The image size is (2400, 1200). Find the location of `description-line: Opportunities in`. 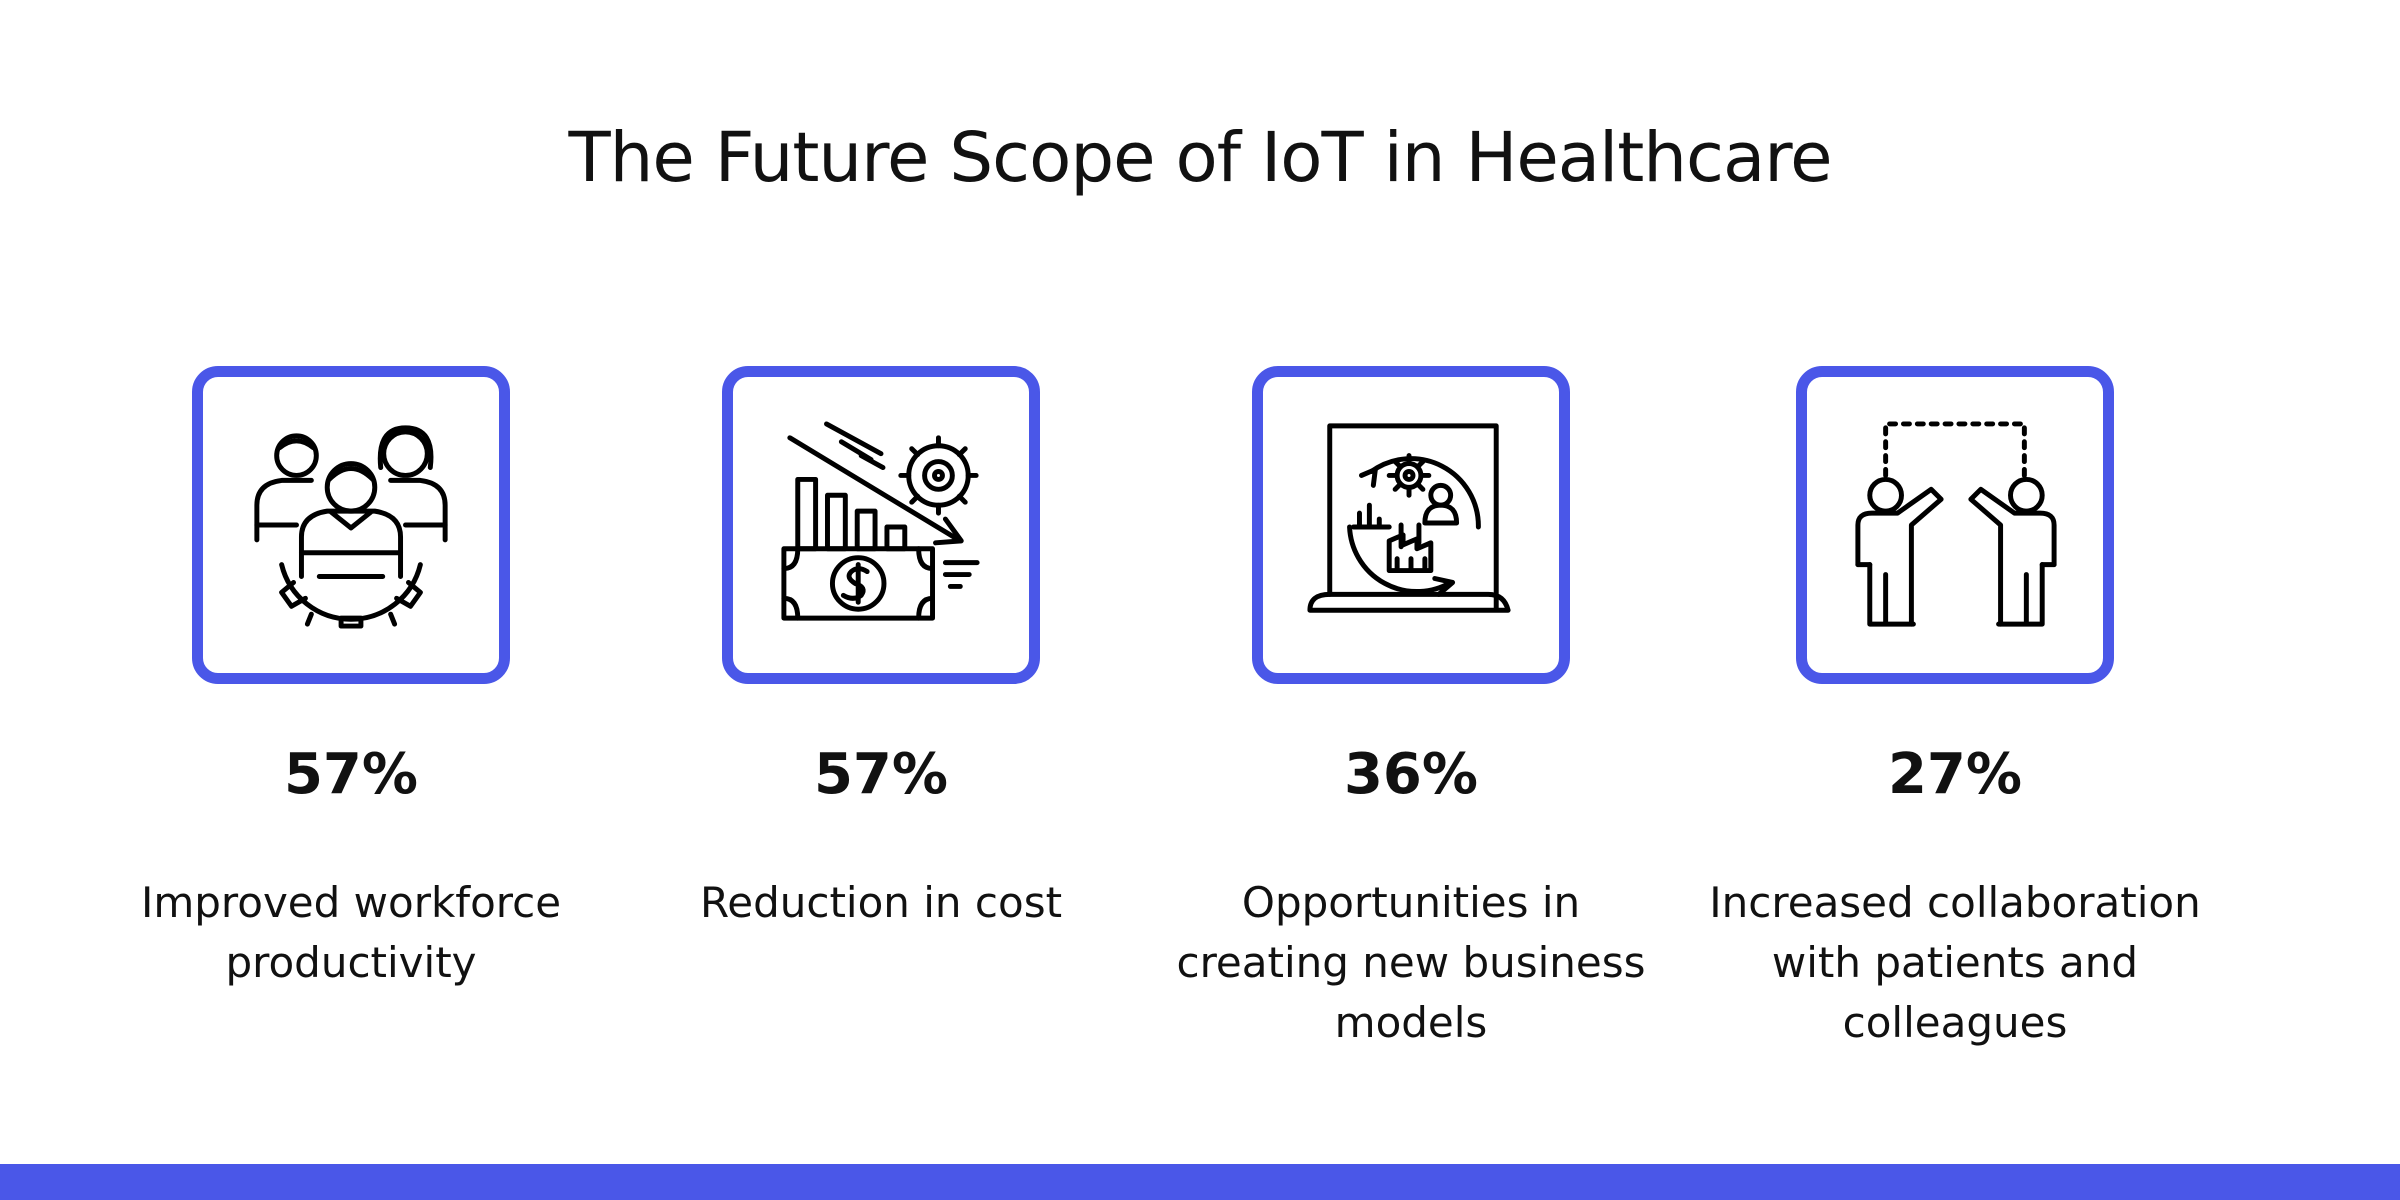

description-line: Opportunities in is located at coordinates (1411, 902).